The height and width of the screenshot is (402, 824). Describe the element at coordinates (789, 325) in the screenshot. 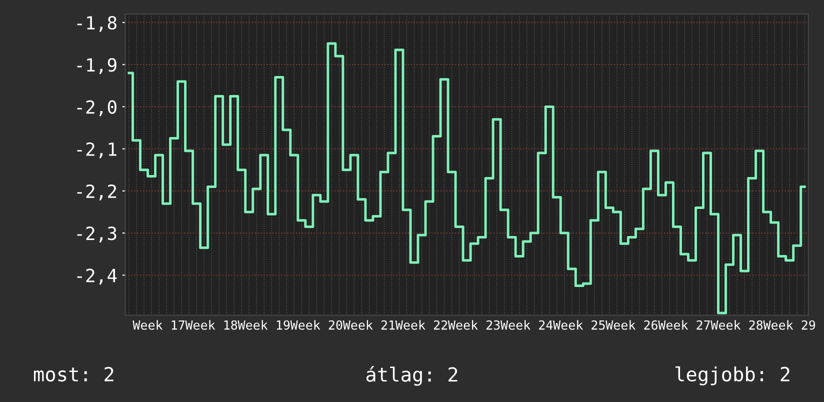

I see `x-tick-label: Week 29` at that location.